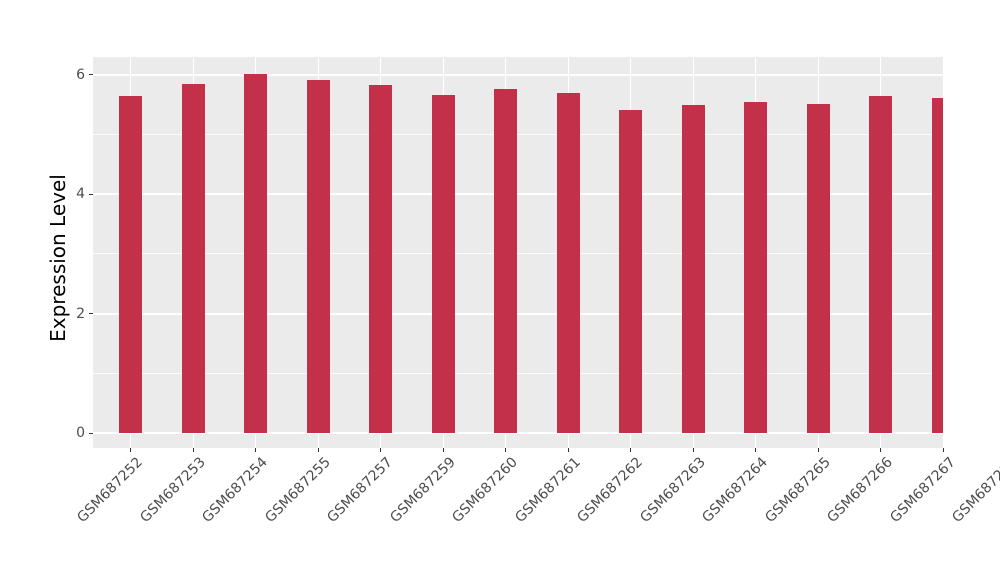  Describe the element at coordinates (735, 490) in the screenshot. I see `x-tick-label-GSM687264: GSM687264` at that location.